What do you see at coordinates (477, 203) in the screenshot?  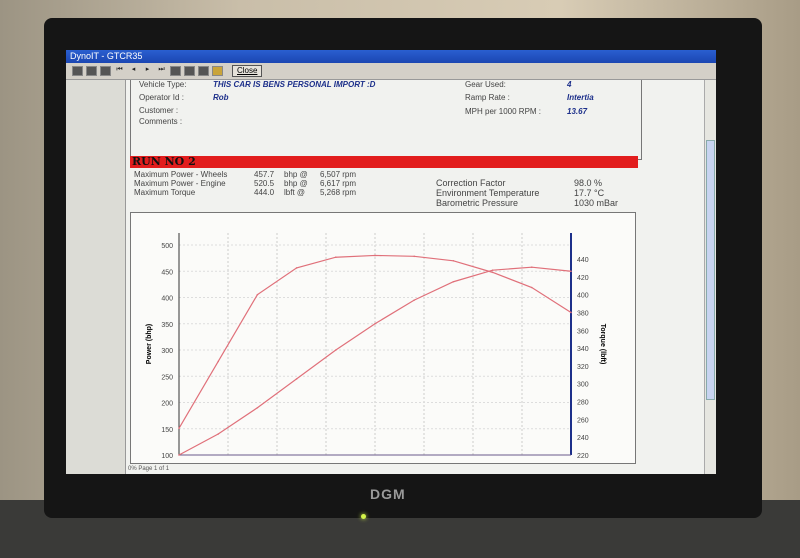 I see `condition-label: Barometric Pressure` at bounding box center [477, 203].